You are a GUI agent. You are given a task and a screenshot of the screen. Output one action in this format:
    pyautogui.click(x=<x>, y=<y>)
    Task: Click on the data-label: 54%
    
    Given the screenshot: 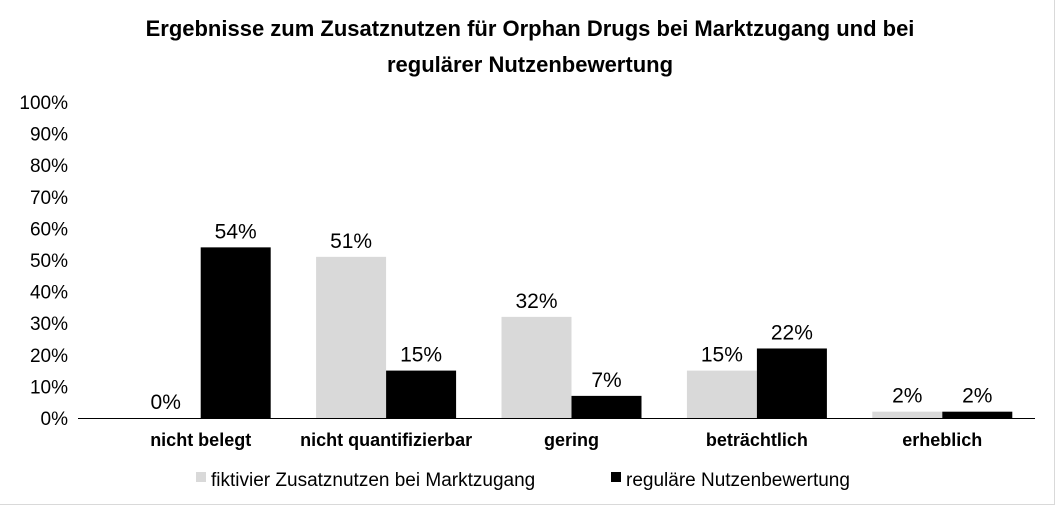 What is the action you would take?
    pyautogui.click(x=236, y=231)
    